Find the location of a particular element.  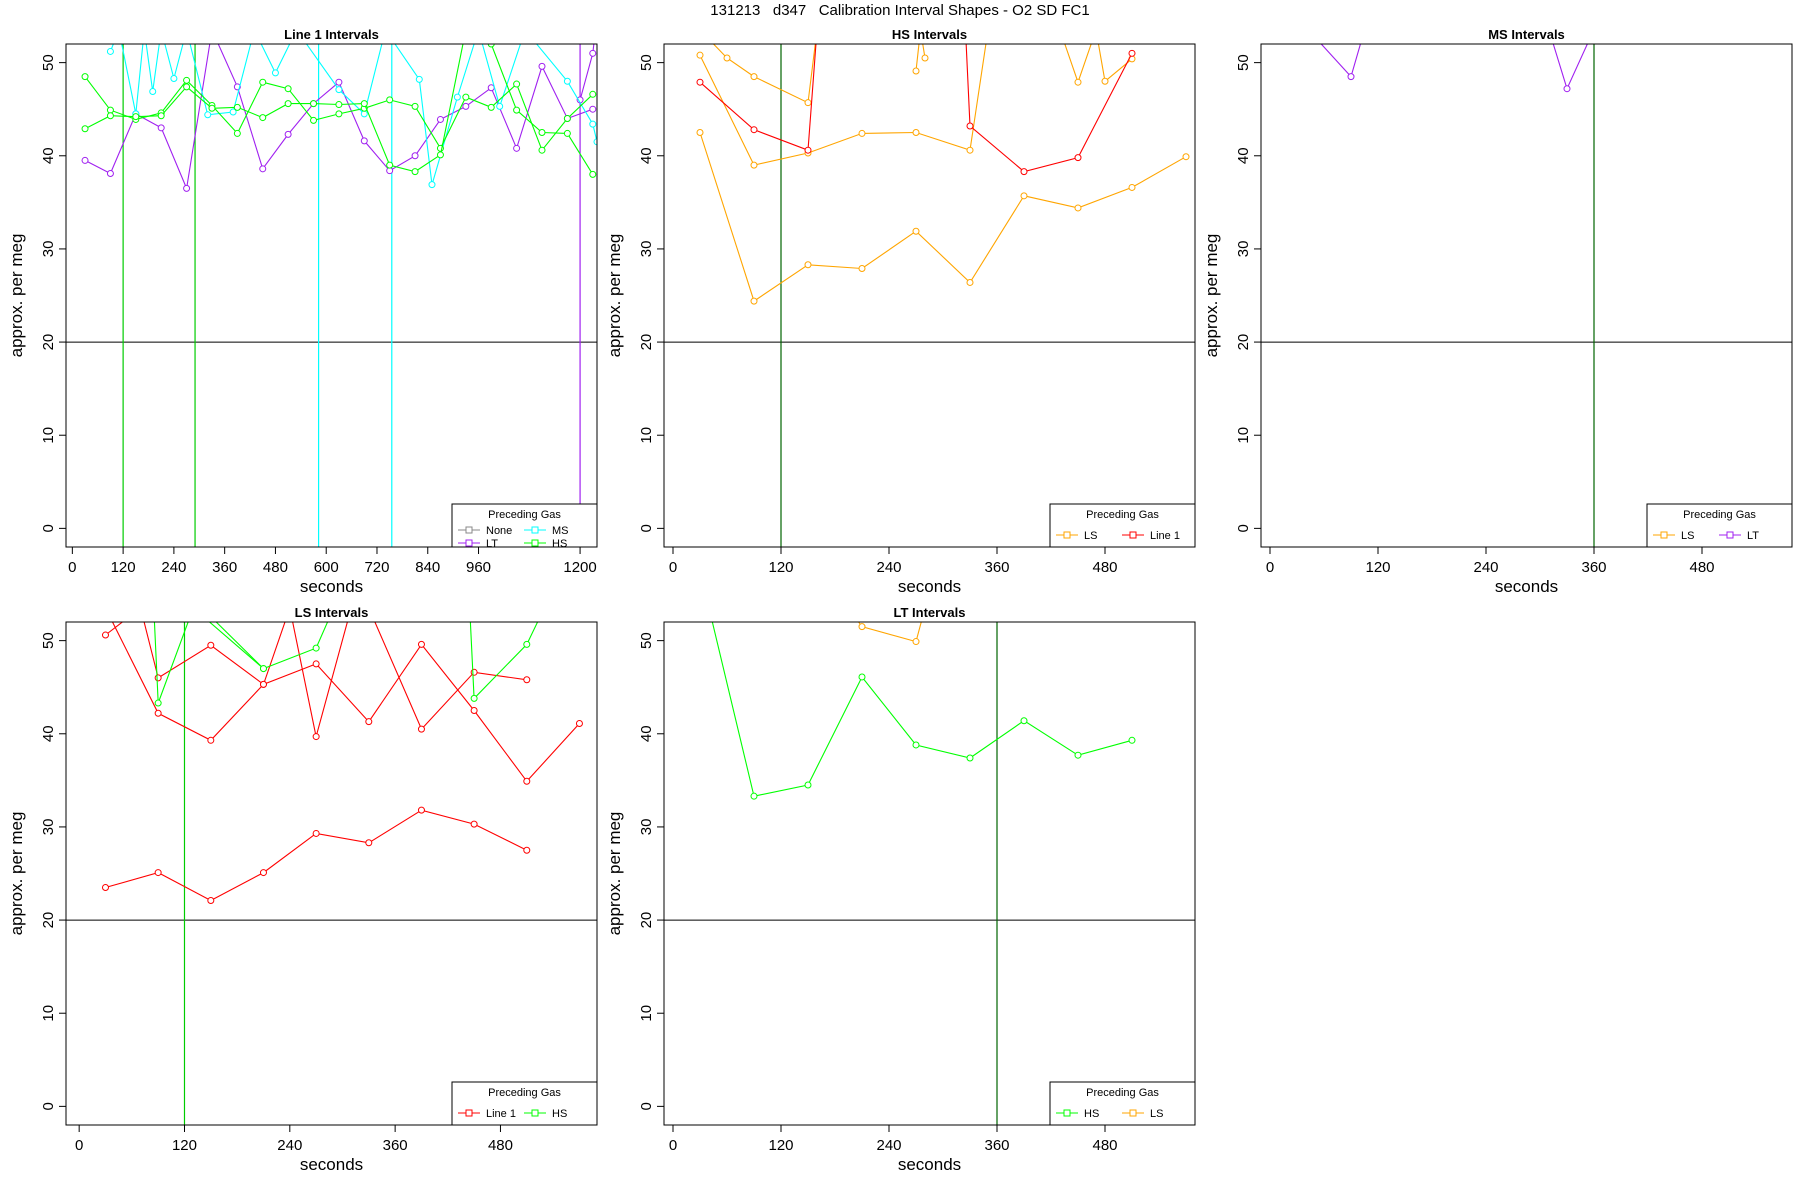

plot-frame is located at coordinates (929, 873).